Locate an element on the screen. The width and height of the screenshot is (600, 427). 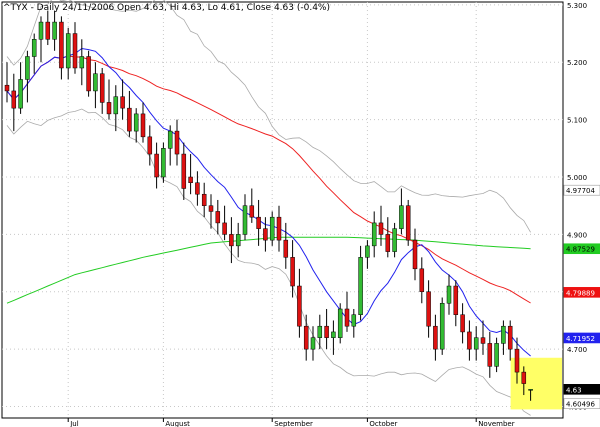
month-label: October is located at coordinates (383, 423).